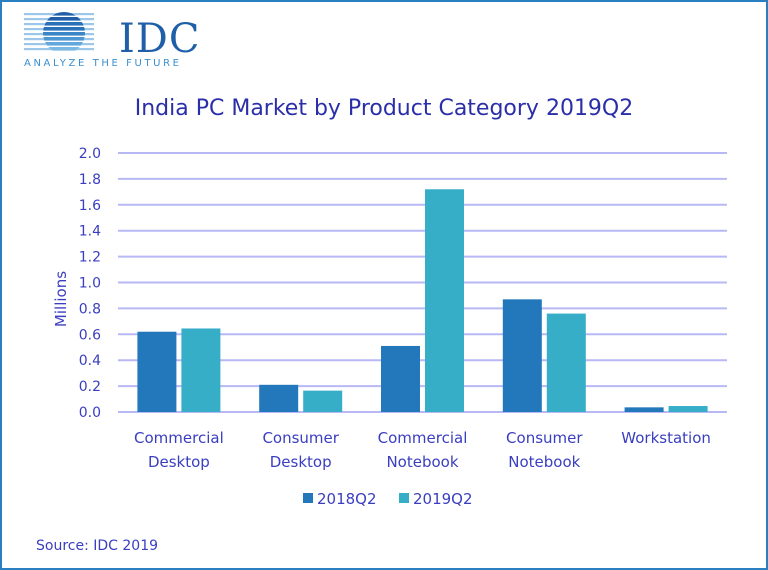 The width and height of the screenshot is (768, 570). What do you see at coordinates (666, 438) in the screenshot?
I see `x-tick-label: Workstation` at bounding box center [666, 438].